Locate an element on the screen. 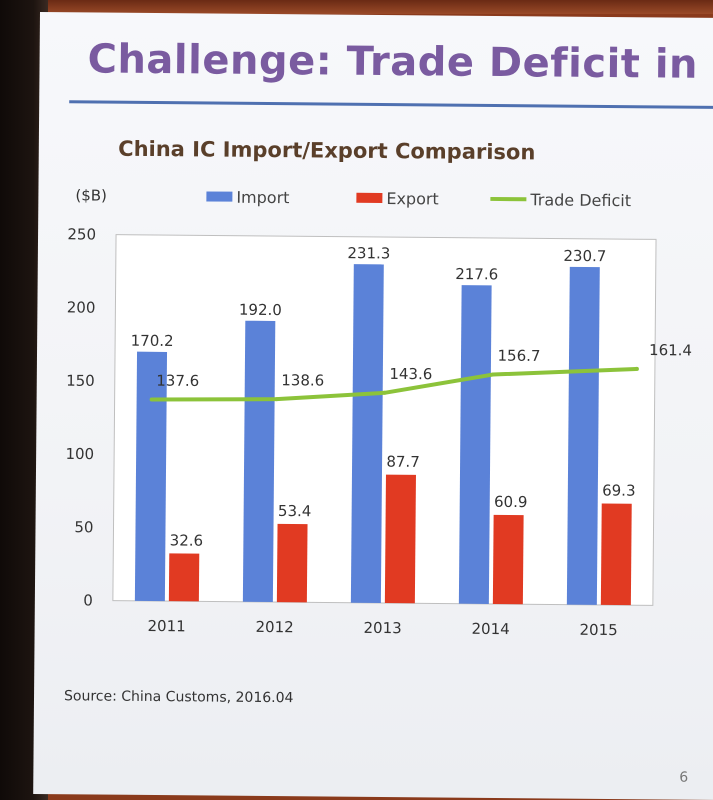 The image size is (713, 800). y-tick-label: 250 is located at coordinates (81, 234).